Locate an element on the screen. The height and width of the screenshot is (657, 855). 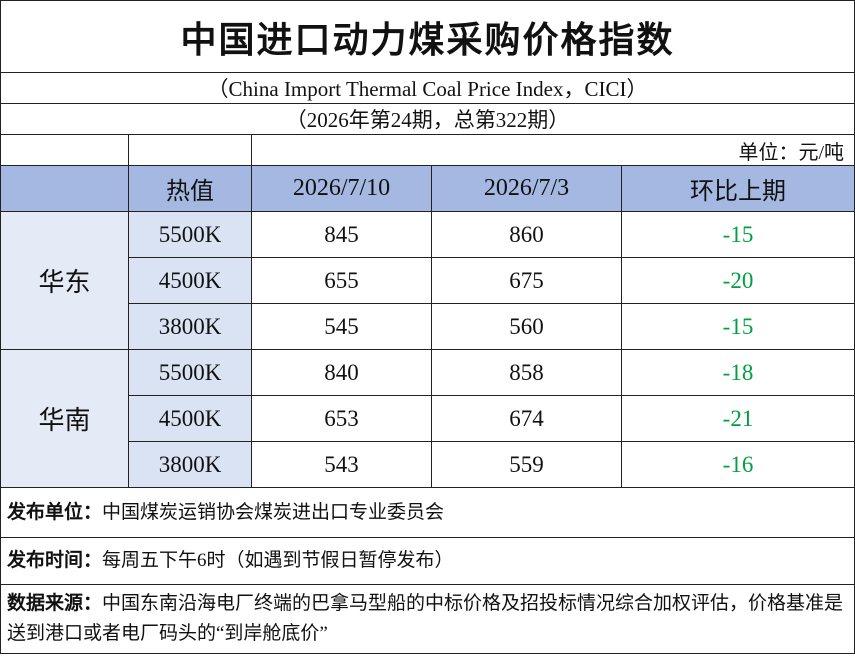
data-row: 4500K 653 674 -21 is located at coordinates (428, 418).